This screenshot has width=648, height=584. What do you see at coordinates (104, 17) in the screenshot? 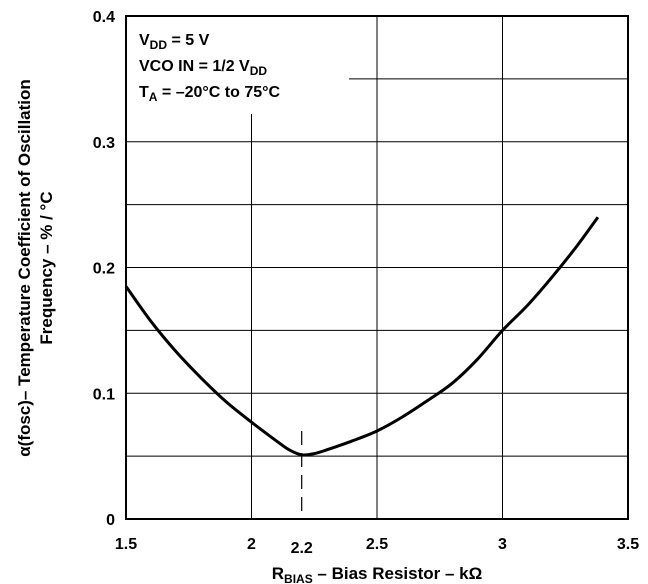
I see `y-tick-label: 0.4` at bounding box center [104, 17].